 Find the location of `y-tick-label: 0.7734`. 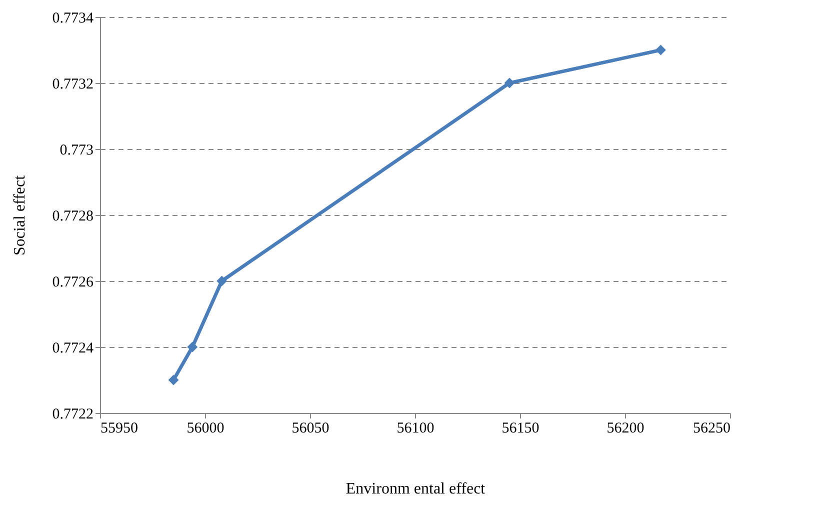

y-tick-label: 0.7734 is located at coordinates (73, 18).